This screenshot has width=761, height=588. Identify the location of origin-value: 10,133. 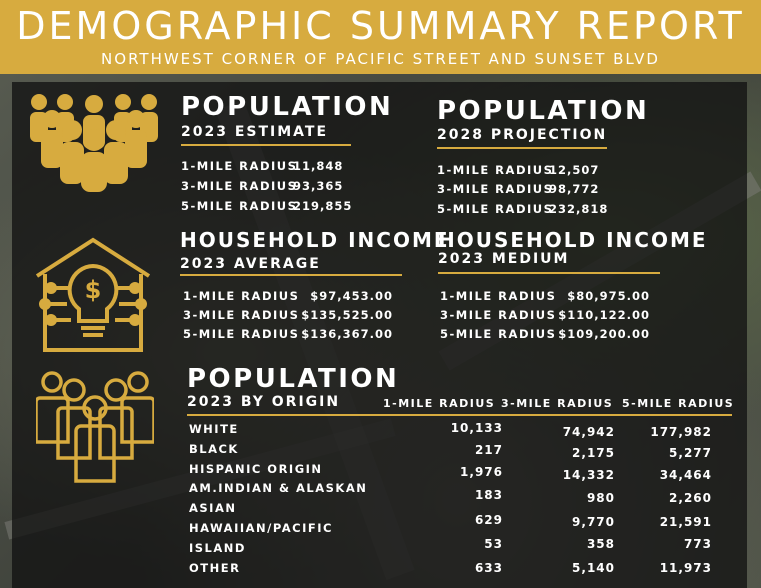
(476, 428).